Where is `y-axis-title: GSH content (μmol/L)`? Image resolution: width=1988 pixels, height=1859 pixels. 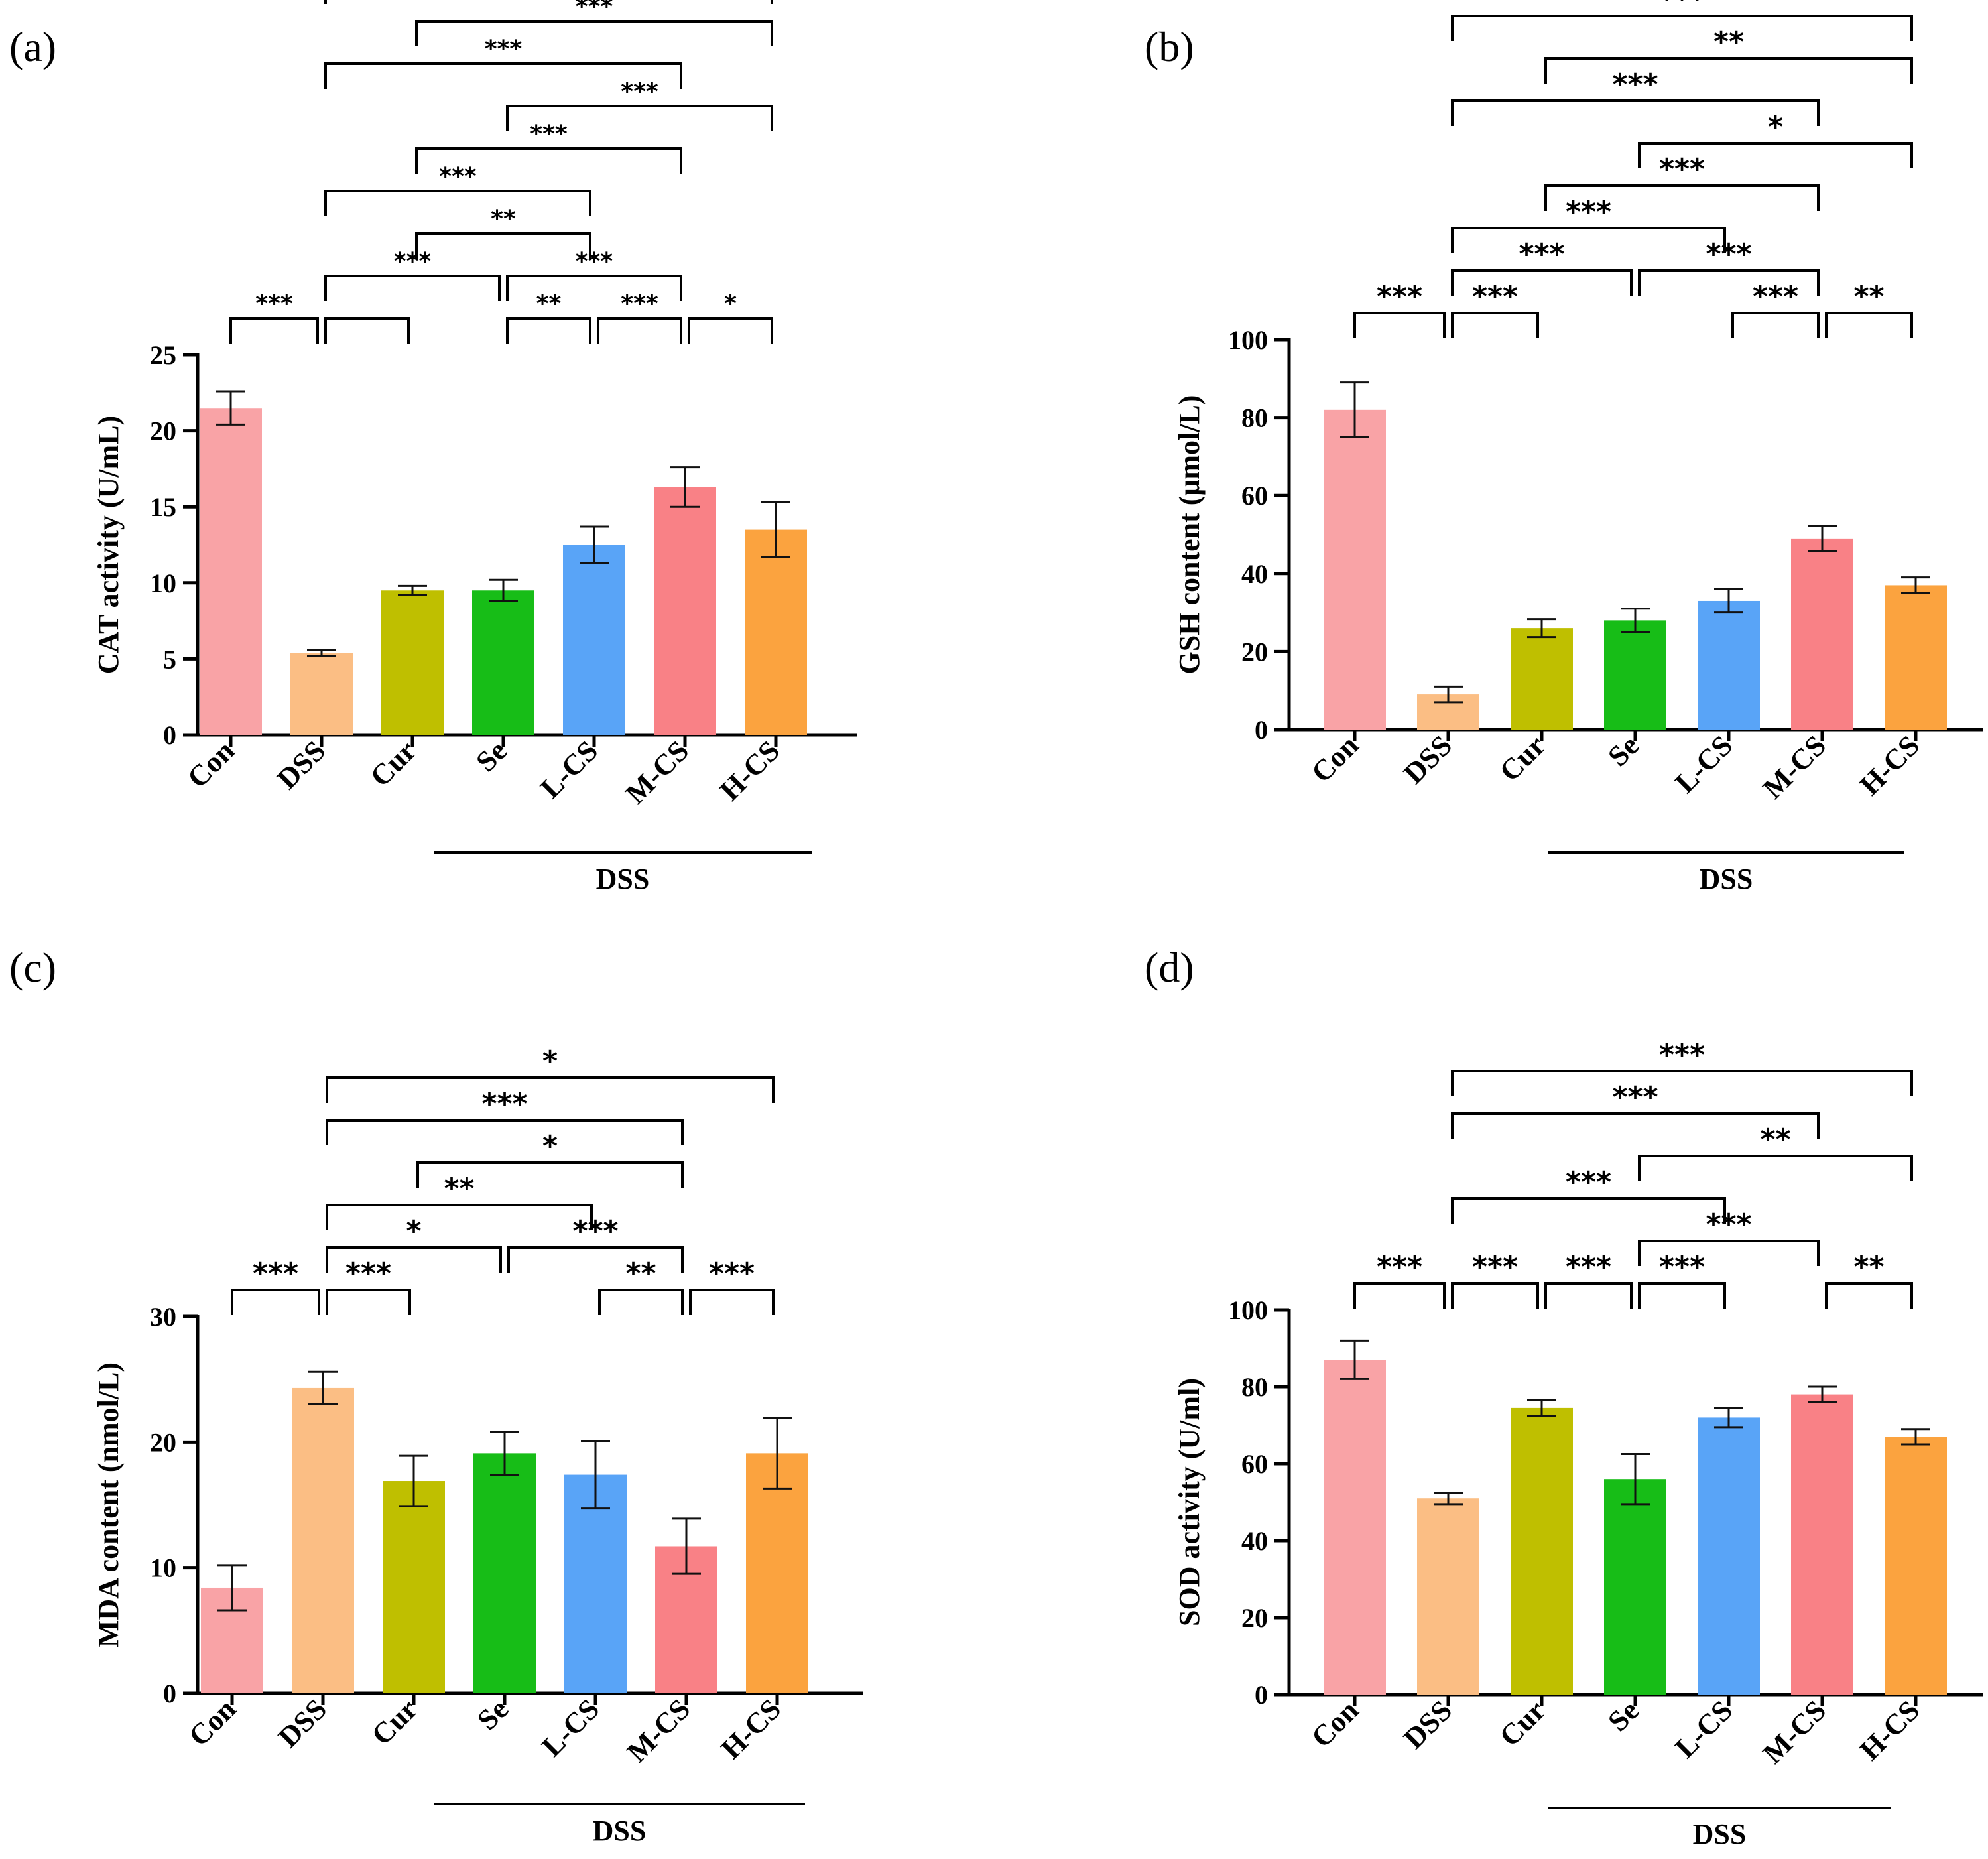 y-axis-title: GSH content (μmol/L) is located at coordinates (1189, 535).